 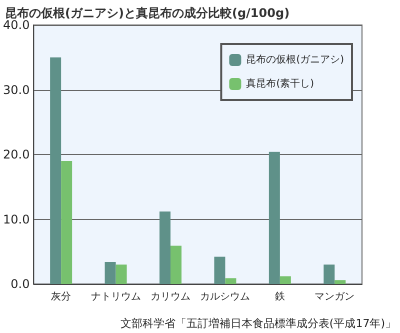 What do you see at coordinates (16, 89) in the screenshot?
I see `y-tick-label: 30.0` at bounding box center [16, 89].